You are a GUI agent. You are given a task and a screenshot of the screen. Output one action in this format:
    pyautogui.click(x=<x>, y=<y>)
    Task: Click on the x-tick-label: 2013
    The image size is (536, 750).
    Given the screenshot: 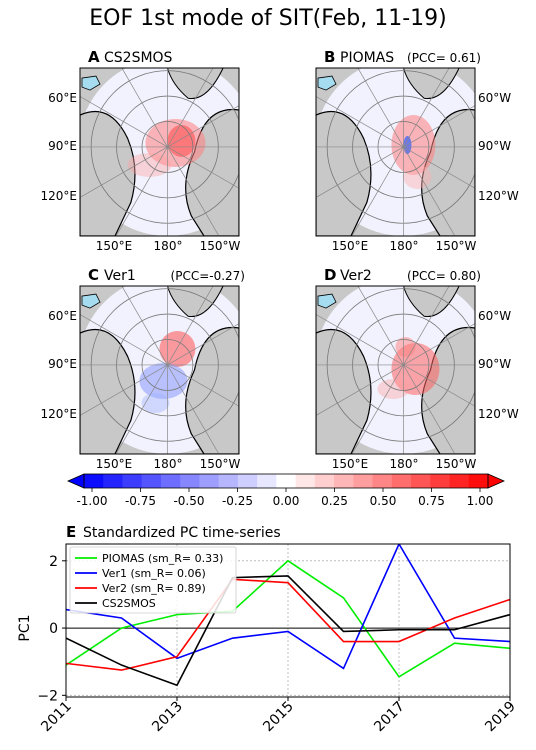 What is the action you would take?
    pyautogui.click(x=167, y=717)
    